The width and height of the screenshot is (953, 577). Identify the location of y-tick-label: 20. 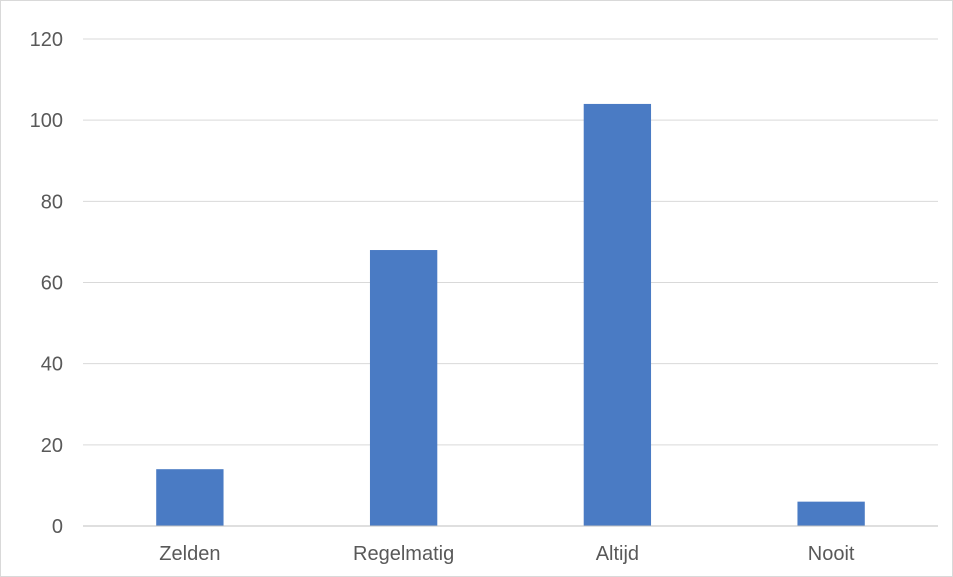
(52, 446).